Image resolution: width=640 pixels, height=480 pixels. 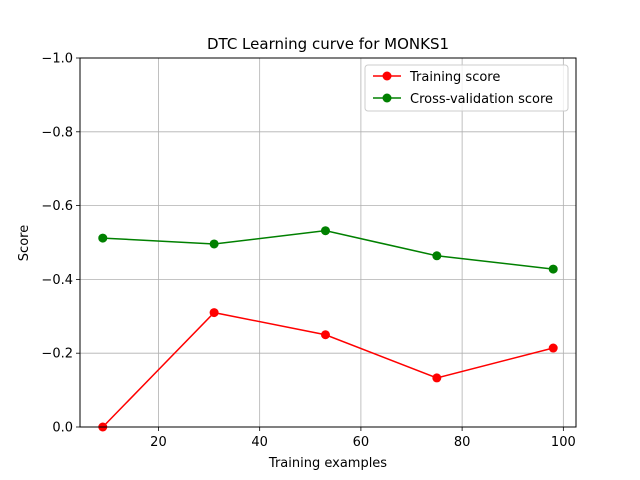 I want to click on chart-title: DTC Learning curve for MONKS1, so click(x=328, y=44).